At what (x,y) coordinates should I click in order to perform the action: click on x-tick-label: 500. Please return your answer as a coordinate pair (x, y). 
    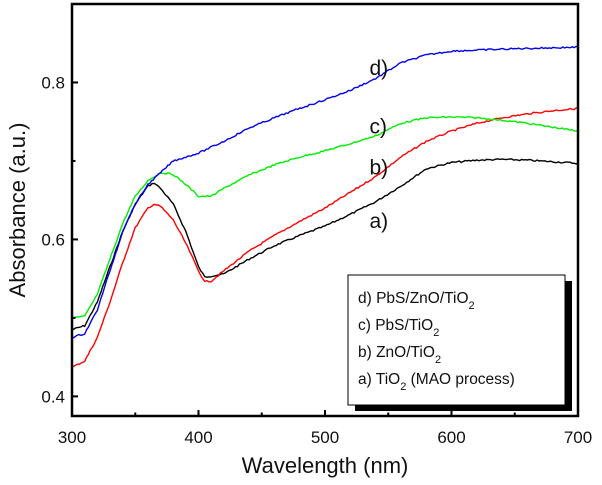
    Looking at the image, I should click on (325, 437).